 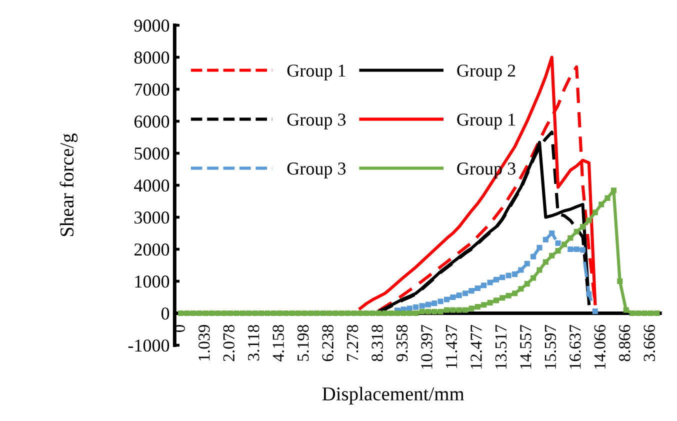 I want to click on legend-label: Group 2, so click(x=486, y=72).